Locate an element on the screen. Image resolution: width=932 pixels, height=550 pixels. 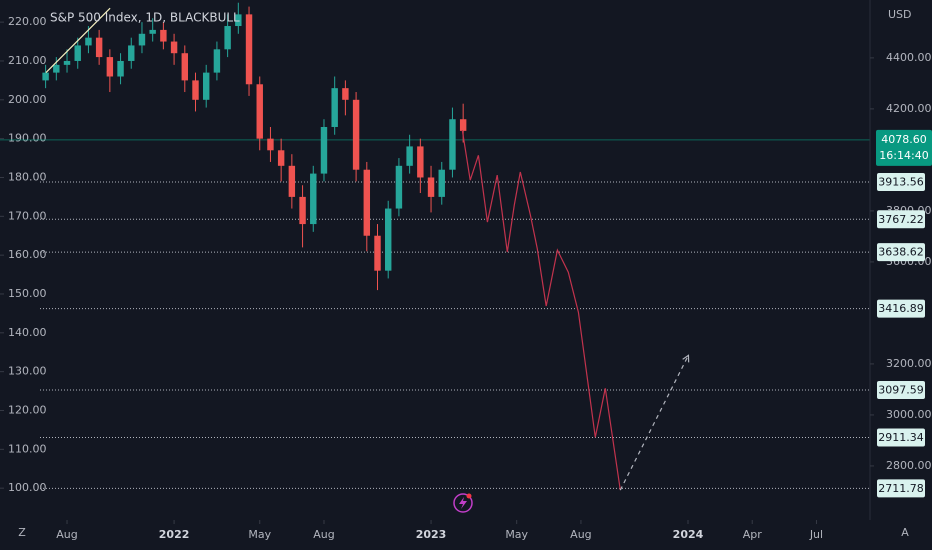
x-tick-label: Jul is located at coordinates (816, 534).